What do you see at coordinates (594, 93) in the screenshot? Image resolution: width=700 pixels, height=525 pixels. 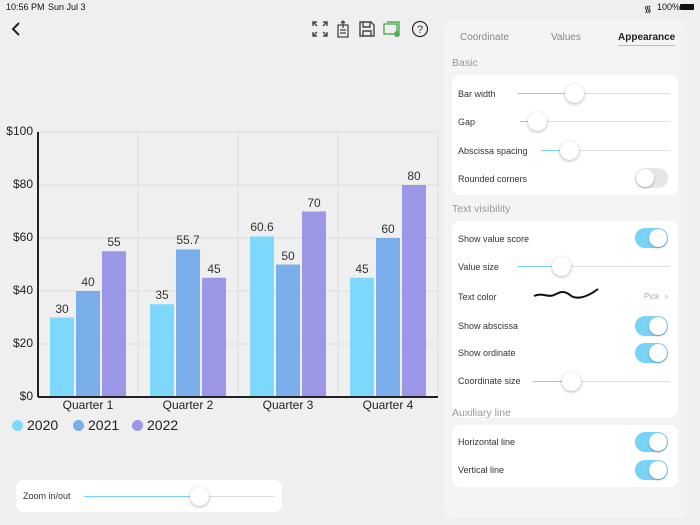 I see `bar-width-slider` at bounding box center [594, 93].